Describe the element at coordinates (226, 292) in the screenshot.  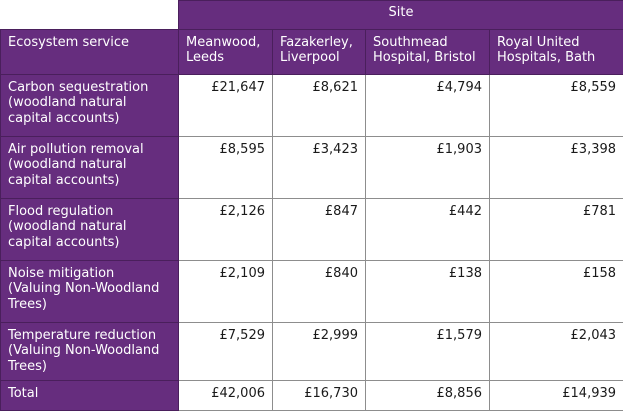
I see `cell-noise-meanwood: £2,109` at that location.